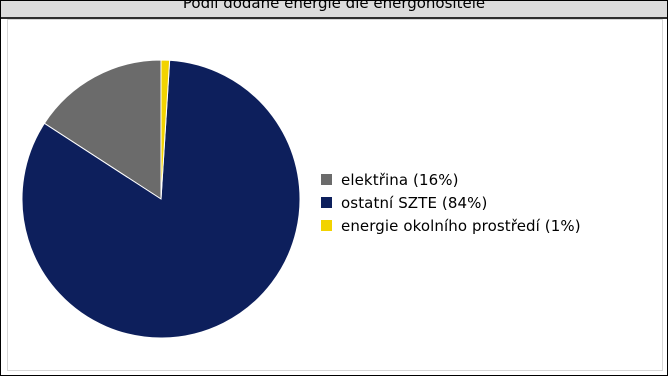 The image size is (668, 377). I want to click on legend-item-elektrina: elektřina (16%), so click(451, 179).